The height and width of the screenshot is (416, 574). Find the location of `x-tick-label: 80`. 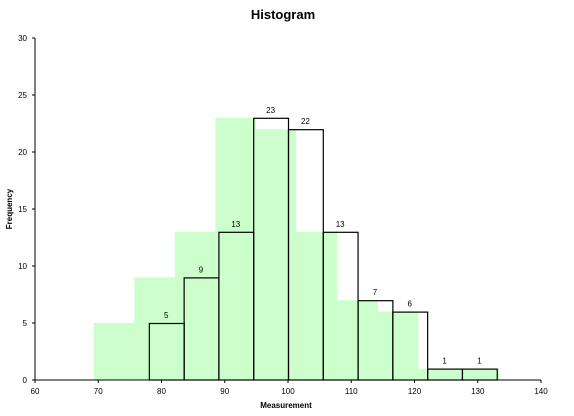

x-tick-label: 80 is located at coordinates (161, 391).